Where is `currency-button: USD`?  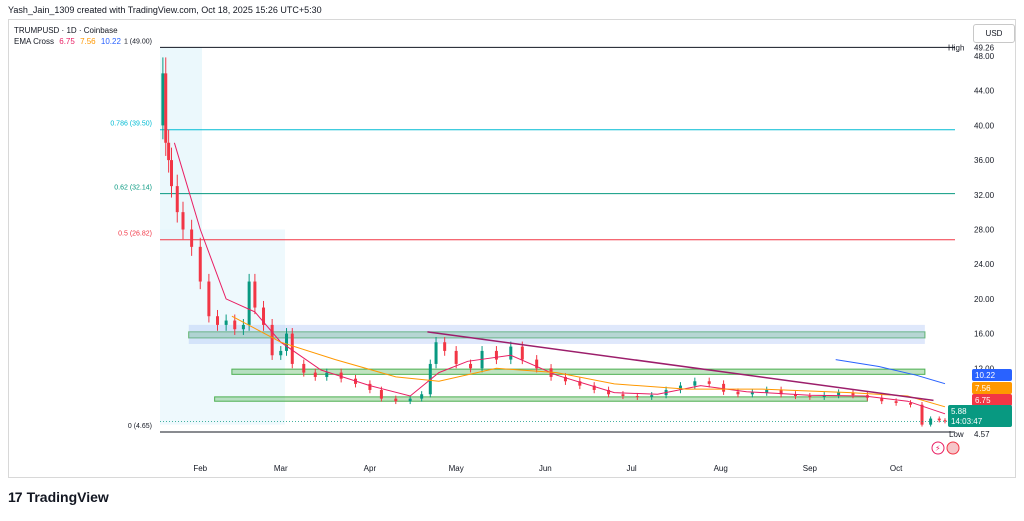
currency-button: USD is located at coordinates (994, 33).